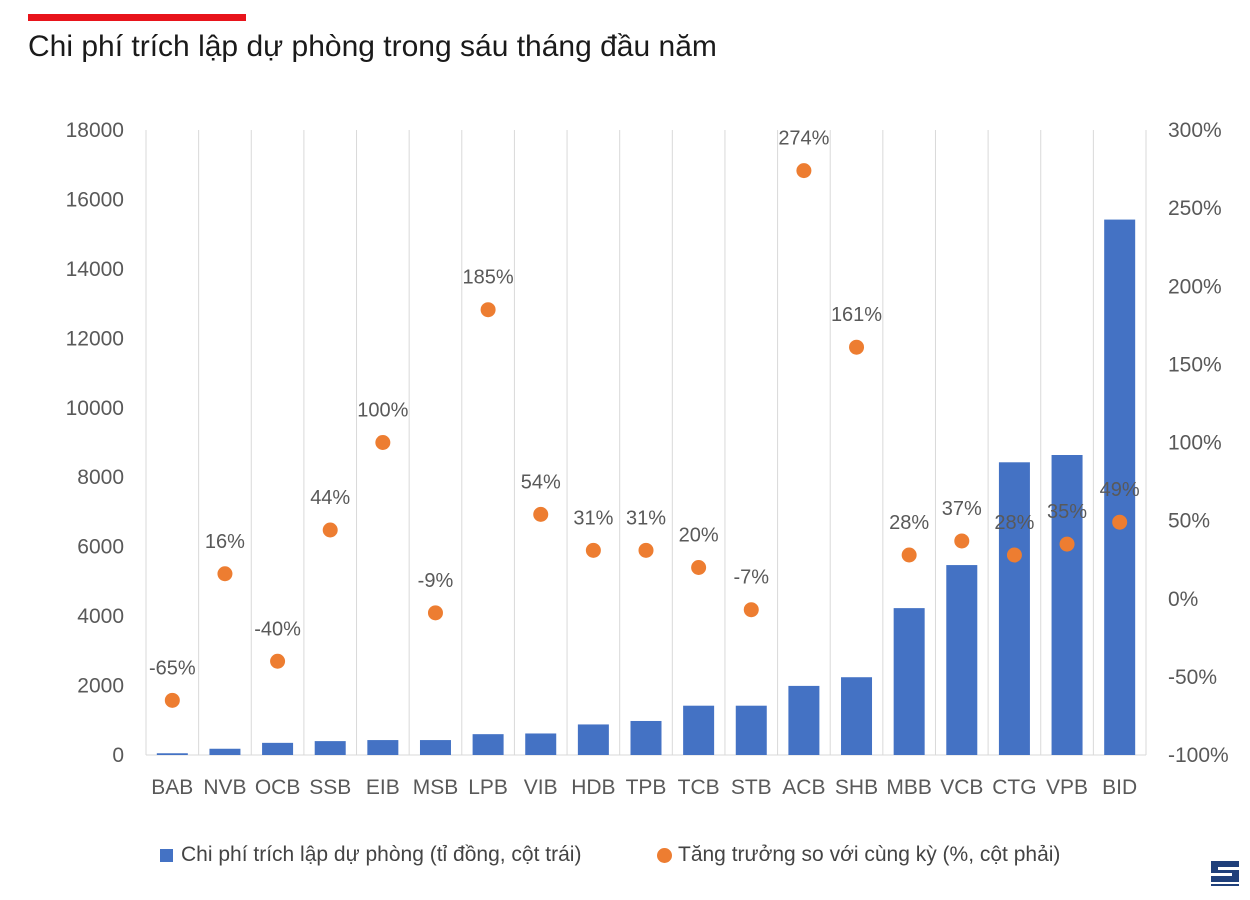  Describe the element at coordinates (1195, 130) in the screenshot. I see `right-tick-label: 300%` at that location.